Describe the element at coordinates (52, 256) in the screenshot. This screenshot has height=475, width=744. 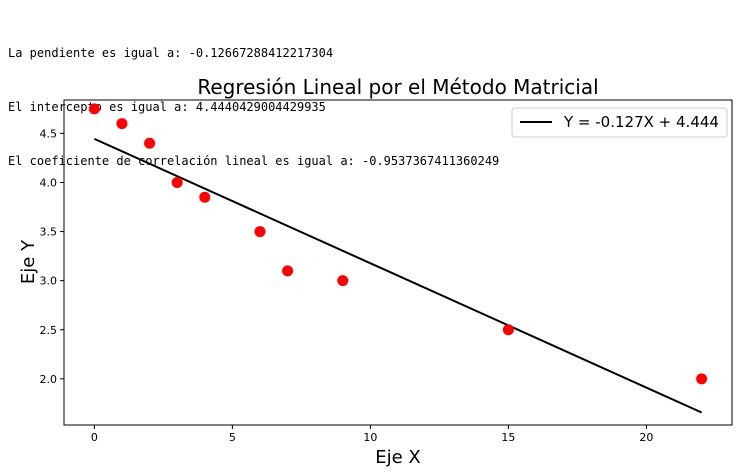
I see `y-axis: 2.0 2.5 3.0 3.5 4.0 4.5` at that location.